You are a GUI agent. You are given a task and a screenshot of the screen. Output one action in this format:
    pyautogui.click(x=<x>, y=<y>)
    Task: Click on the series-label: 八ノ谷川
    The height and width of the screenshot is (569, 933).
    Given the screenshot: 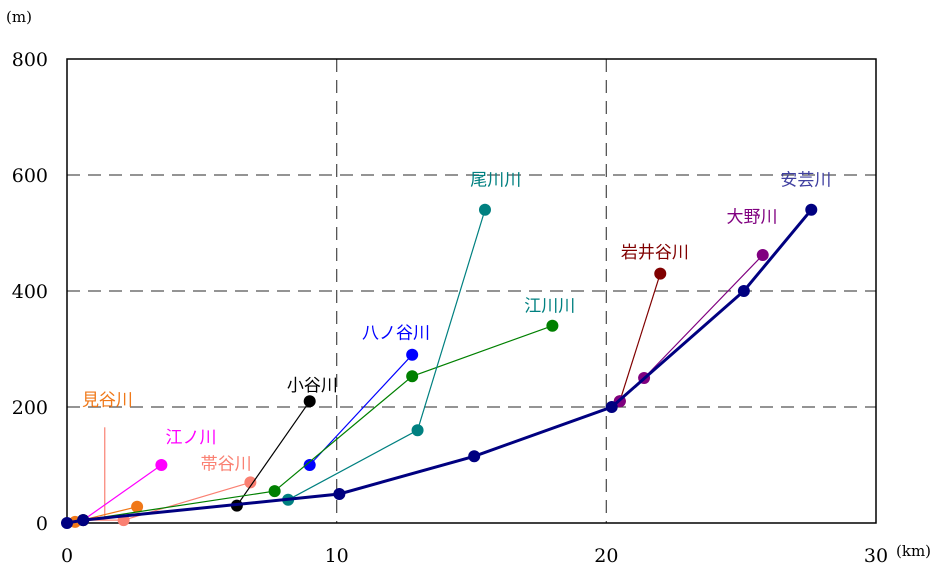 What is the action you would take?
    pyautogui.click(x=396, y=334)
    